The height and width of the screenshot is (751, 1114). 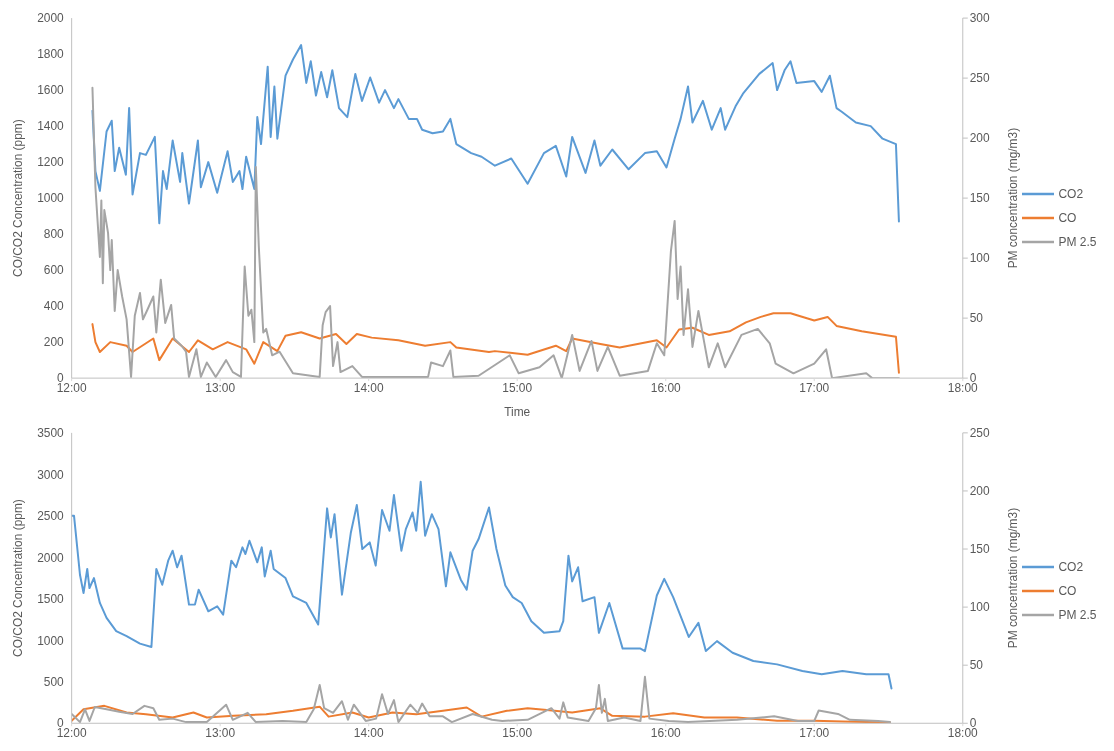 I want to click on y2-tick-label: 300, so click(x=979, y=18).